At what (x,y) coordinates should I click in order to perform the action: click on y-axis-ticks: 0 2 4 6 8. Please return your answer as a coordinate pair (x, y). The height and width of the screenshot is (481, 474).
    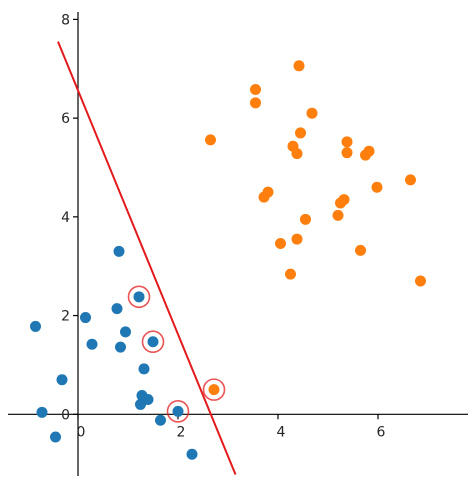
    Looking at the image, I should click on (69, 217).